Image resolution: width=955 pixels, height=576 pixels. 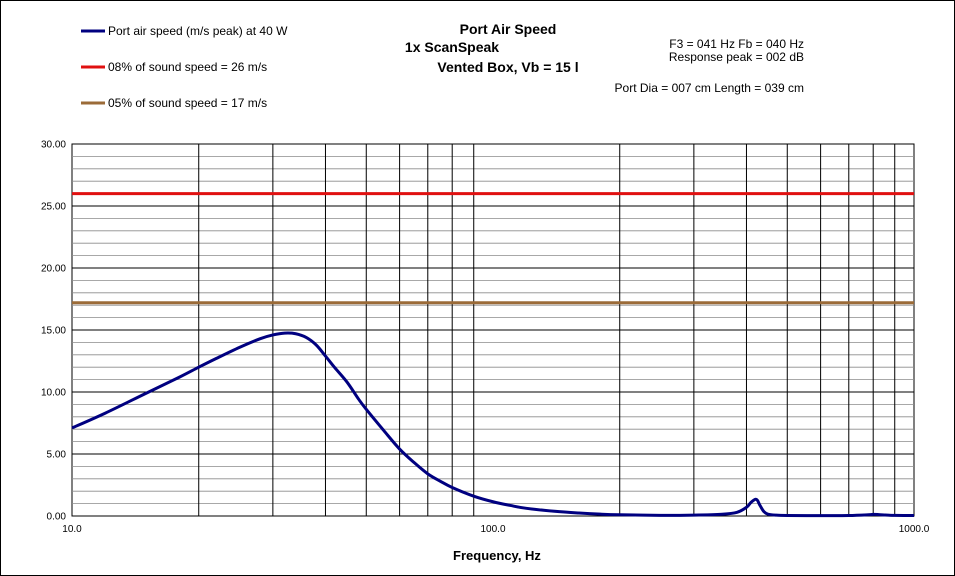 I want to click on y-tick-label: 20.00, so click(x=53, y=269).